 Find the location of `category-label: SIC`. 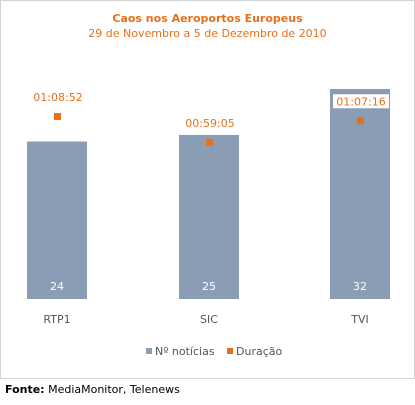

category-label: SIC is located at coordinates (209, 319).